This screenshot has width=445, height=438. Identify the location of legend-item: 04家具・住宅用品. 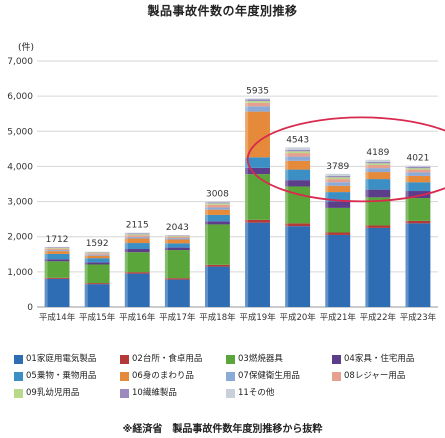
(385, 359).